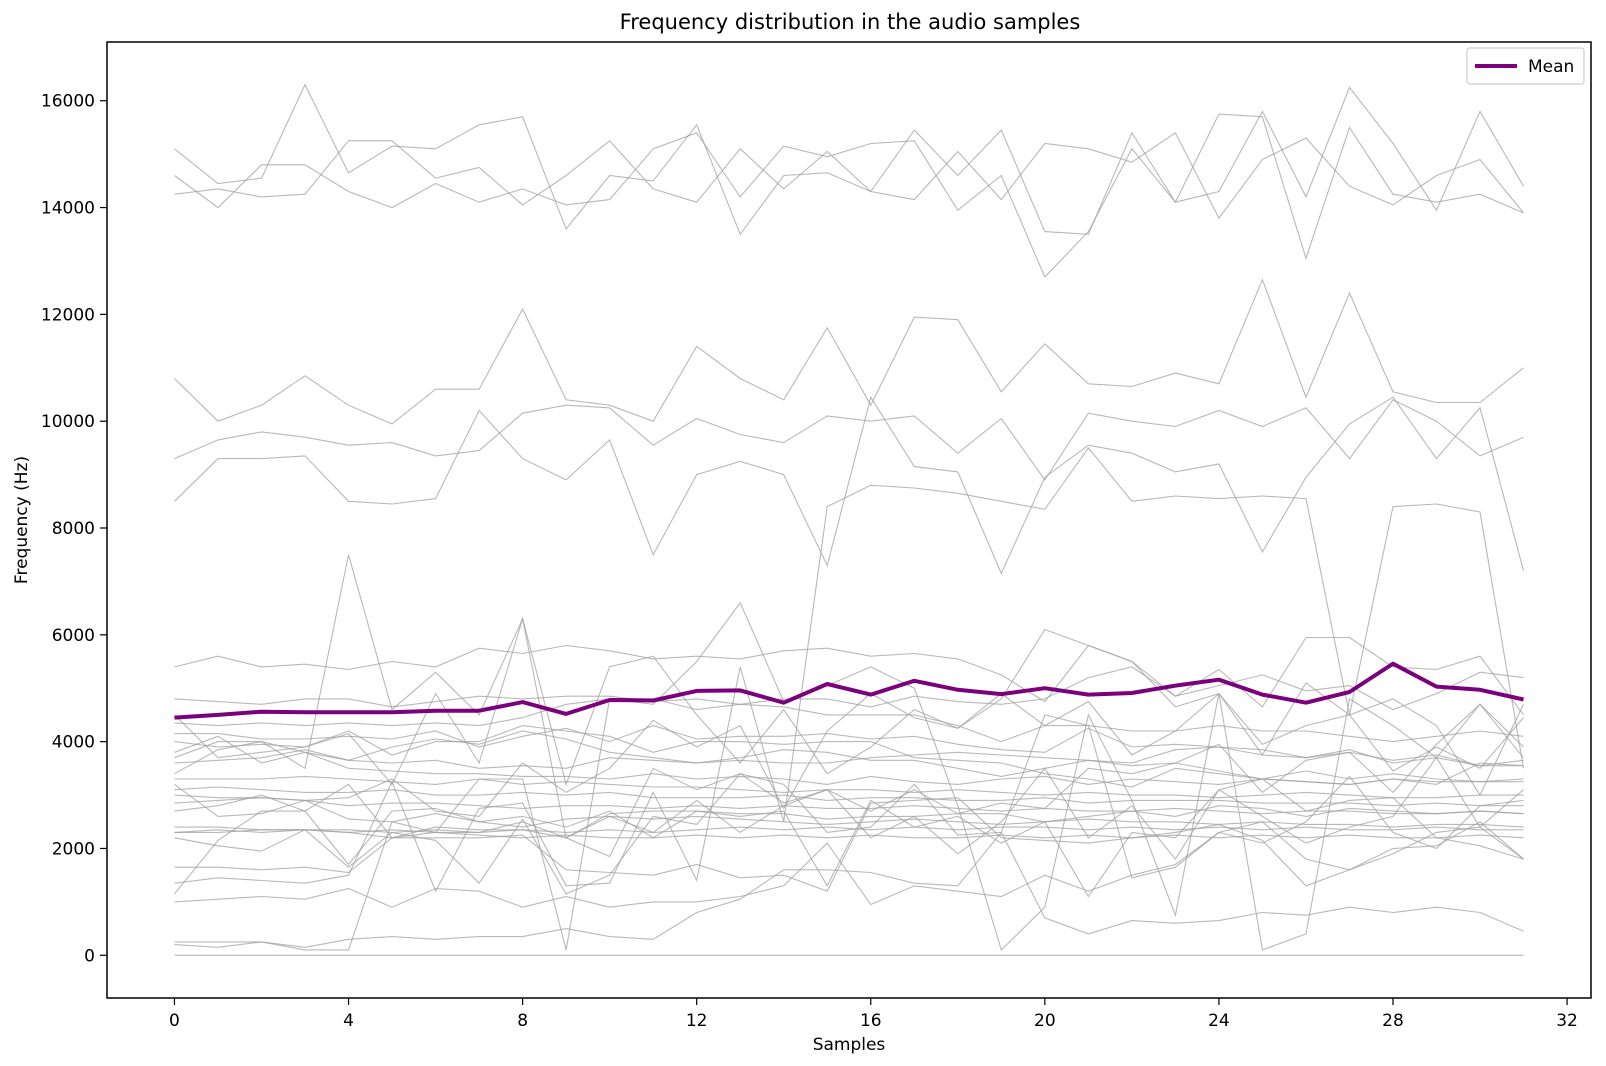 The width and height of the screenshot is (1606, 1066). I want to click on x-axis-label: Samples, so click(849, 1045).